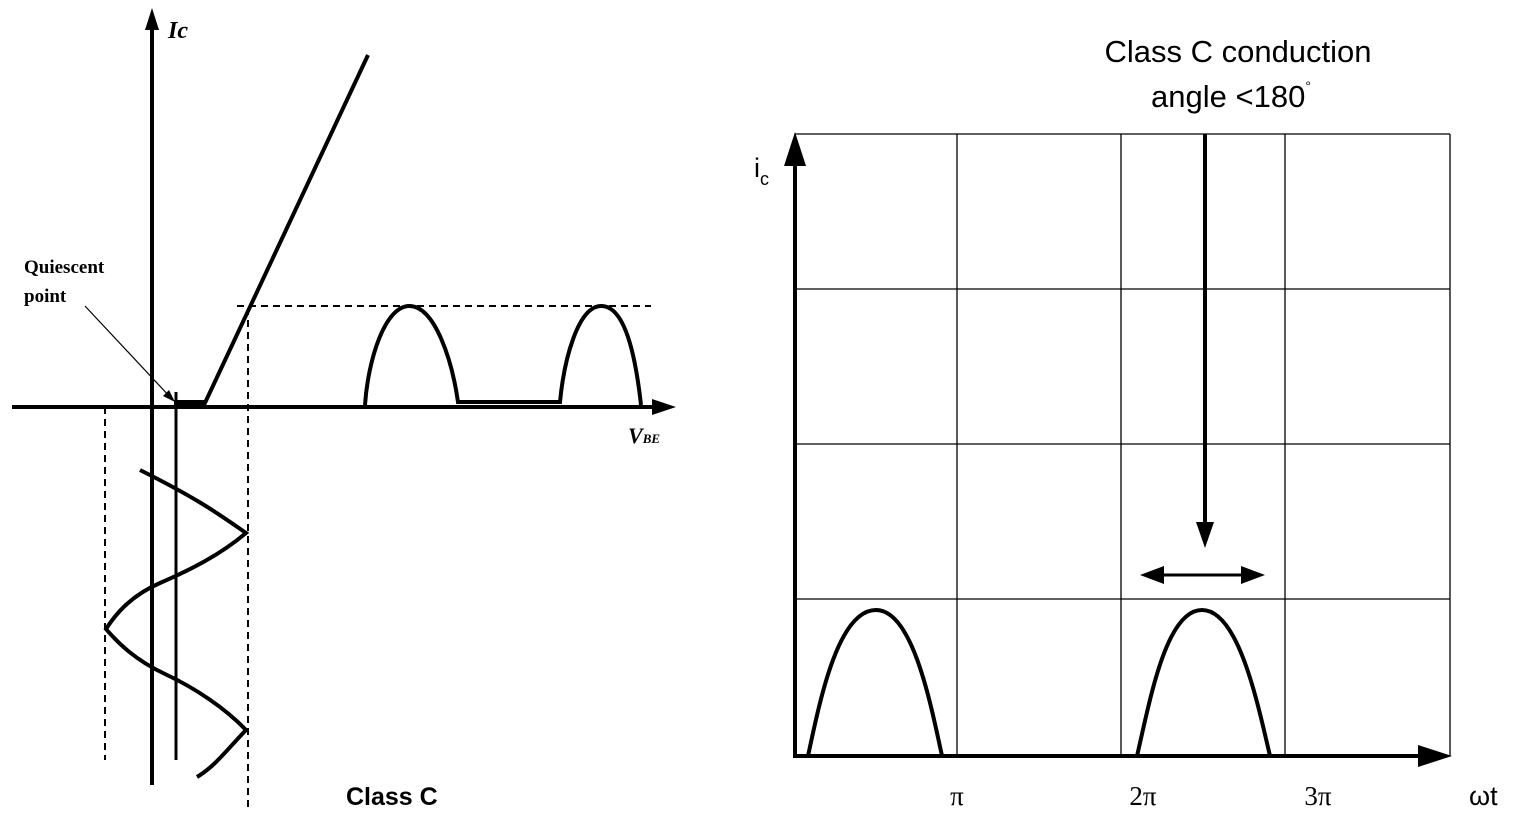 The height and width of the screenshot is (825, 1524). Describe the element at coordinates (1237, 51) in the screenshot. I see `conduction-title-line1: Class C conduction` at that location.